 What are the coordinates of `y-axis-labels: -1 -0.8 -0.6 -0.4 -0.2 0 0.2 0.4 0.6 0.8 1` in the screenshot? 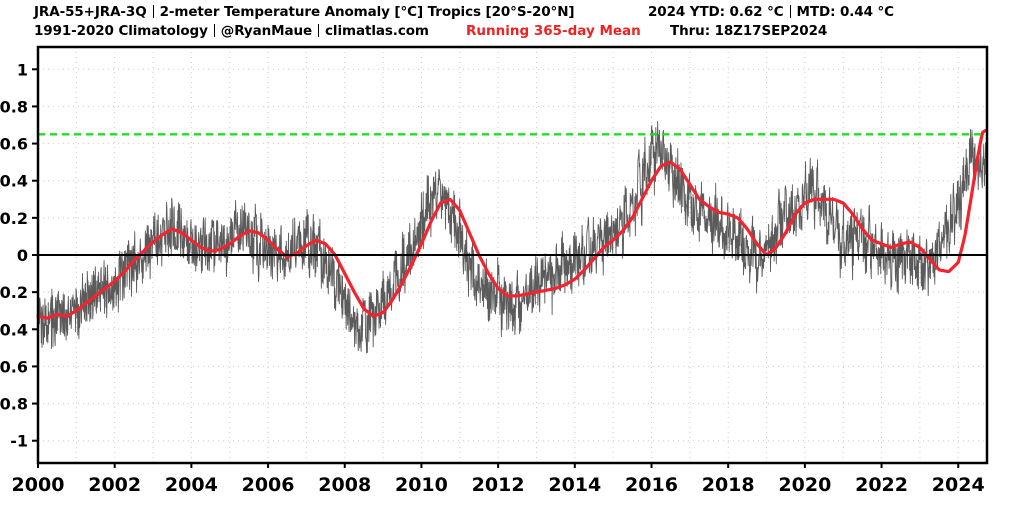 It's located at (14, 255).